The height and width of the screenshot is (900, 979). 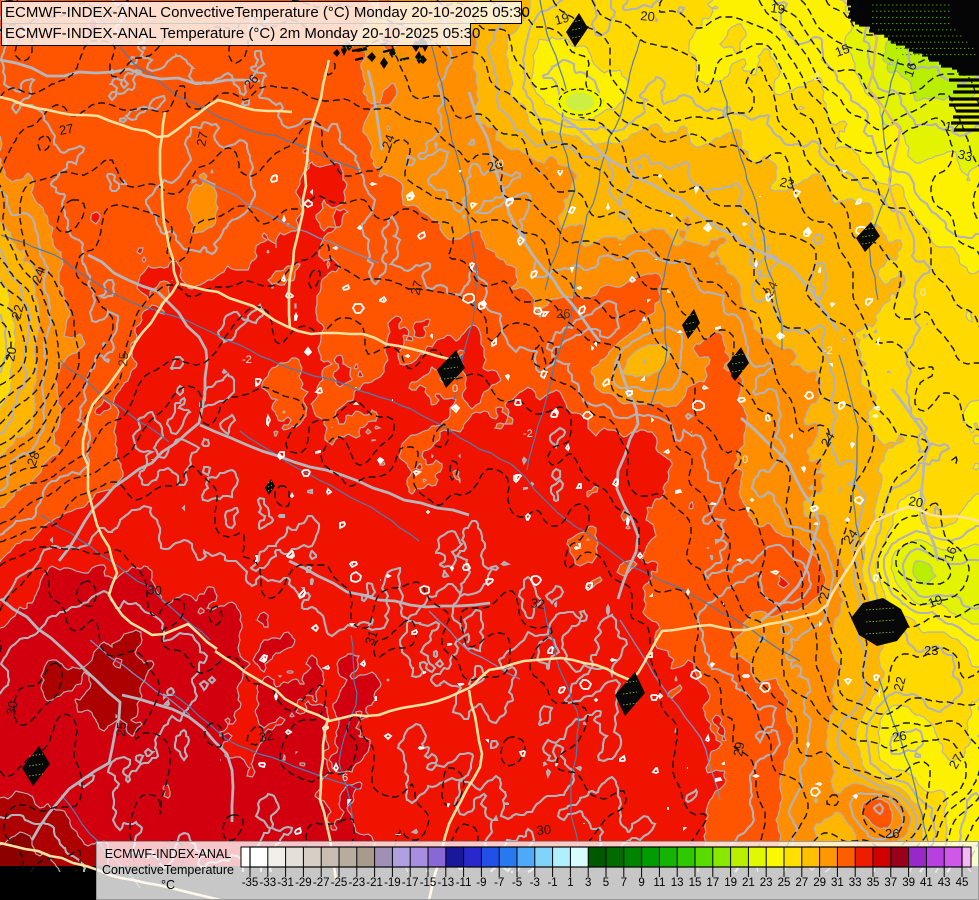 I want to click on svg-text: 15, so click(x=842, y=50).